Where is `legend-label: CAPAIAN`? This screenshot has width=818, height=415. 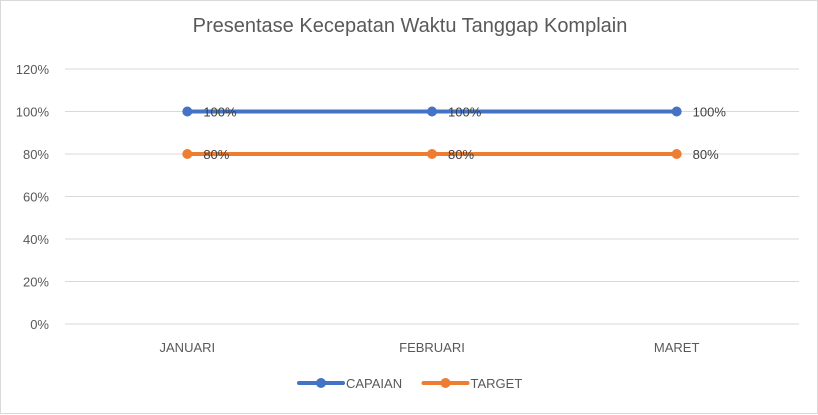 legend-label: CAPAIAN is located at coordinates (374, 383).